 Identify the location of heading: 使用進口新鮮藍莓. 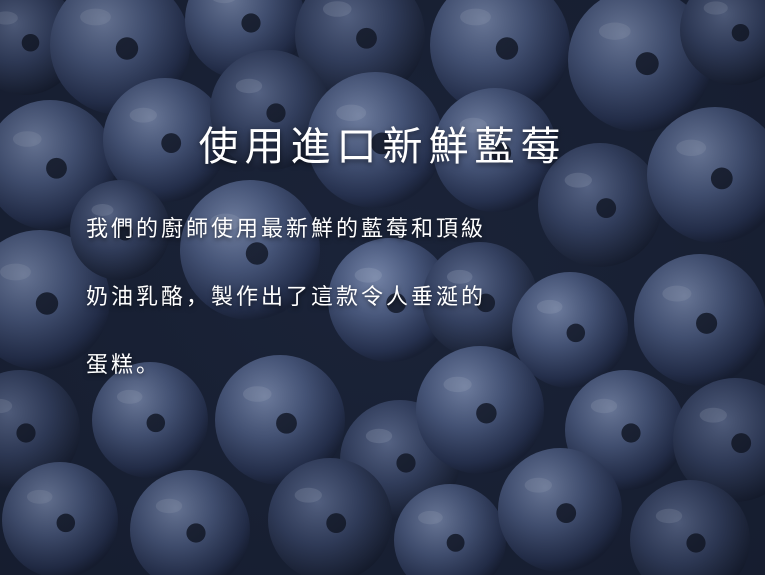
(382, 147).